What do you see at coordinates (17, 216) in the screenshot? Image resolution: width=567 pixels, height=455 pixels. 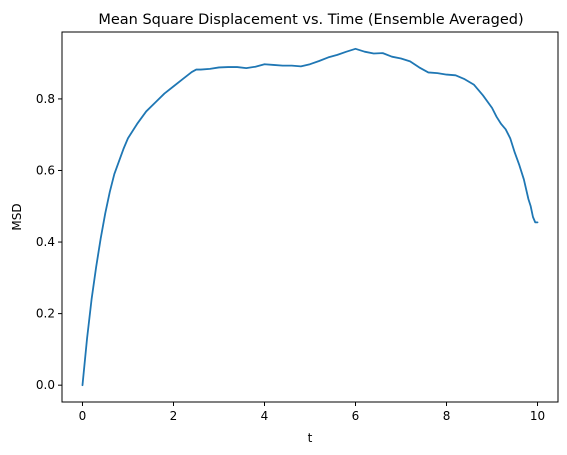 I see `y-axis-label: MSD` at bounding box center [17, 216].